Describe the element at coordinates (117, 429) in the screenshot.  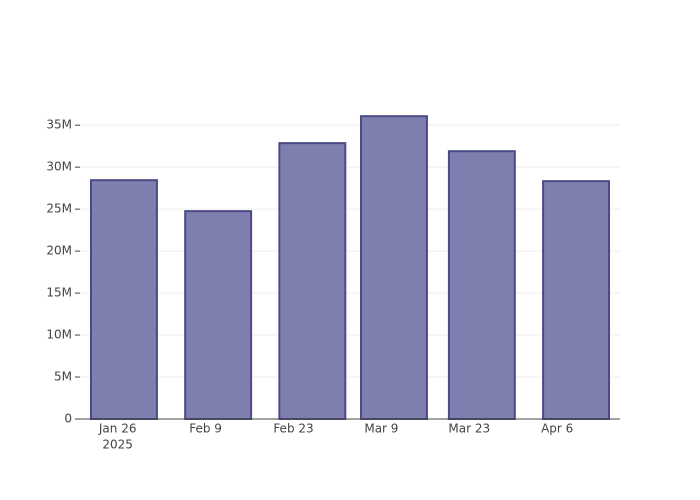
I see `x-tick-label: Jan 26` at that location.